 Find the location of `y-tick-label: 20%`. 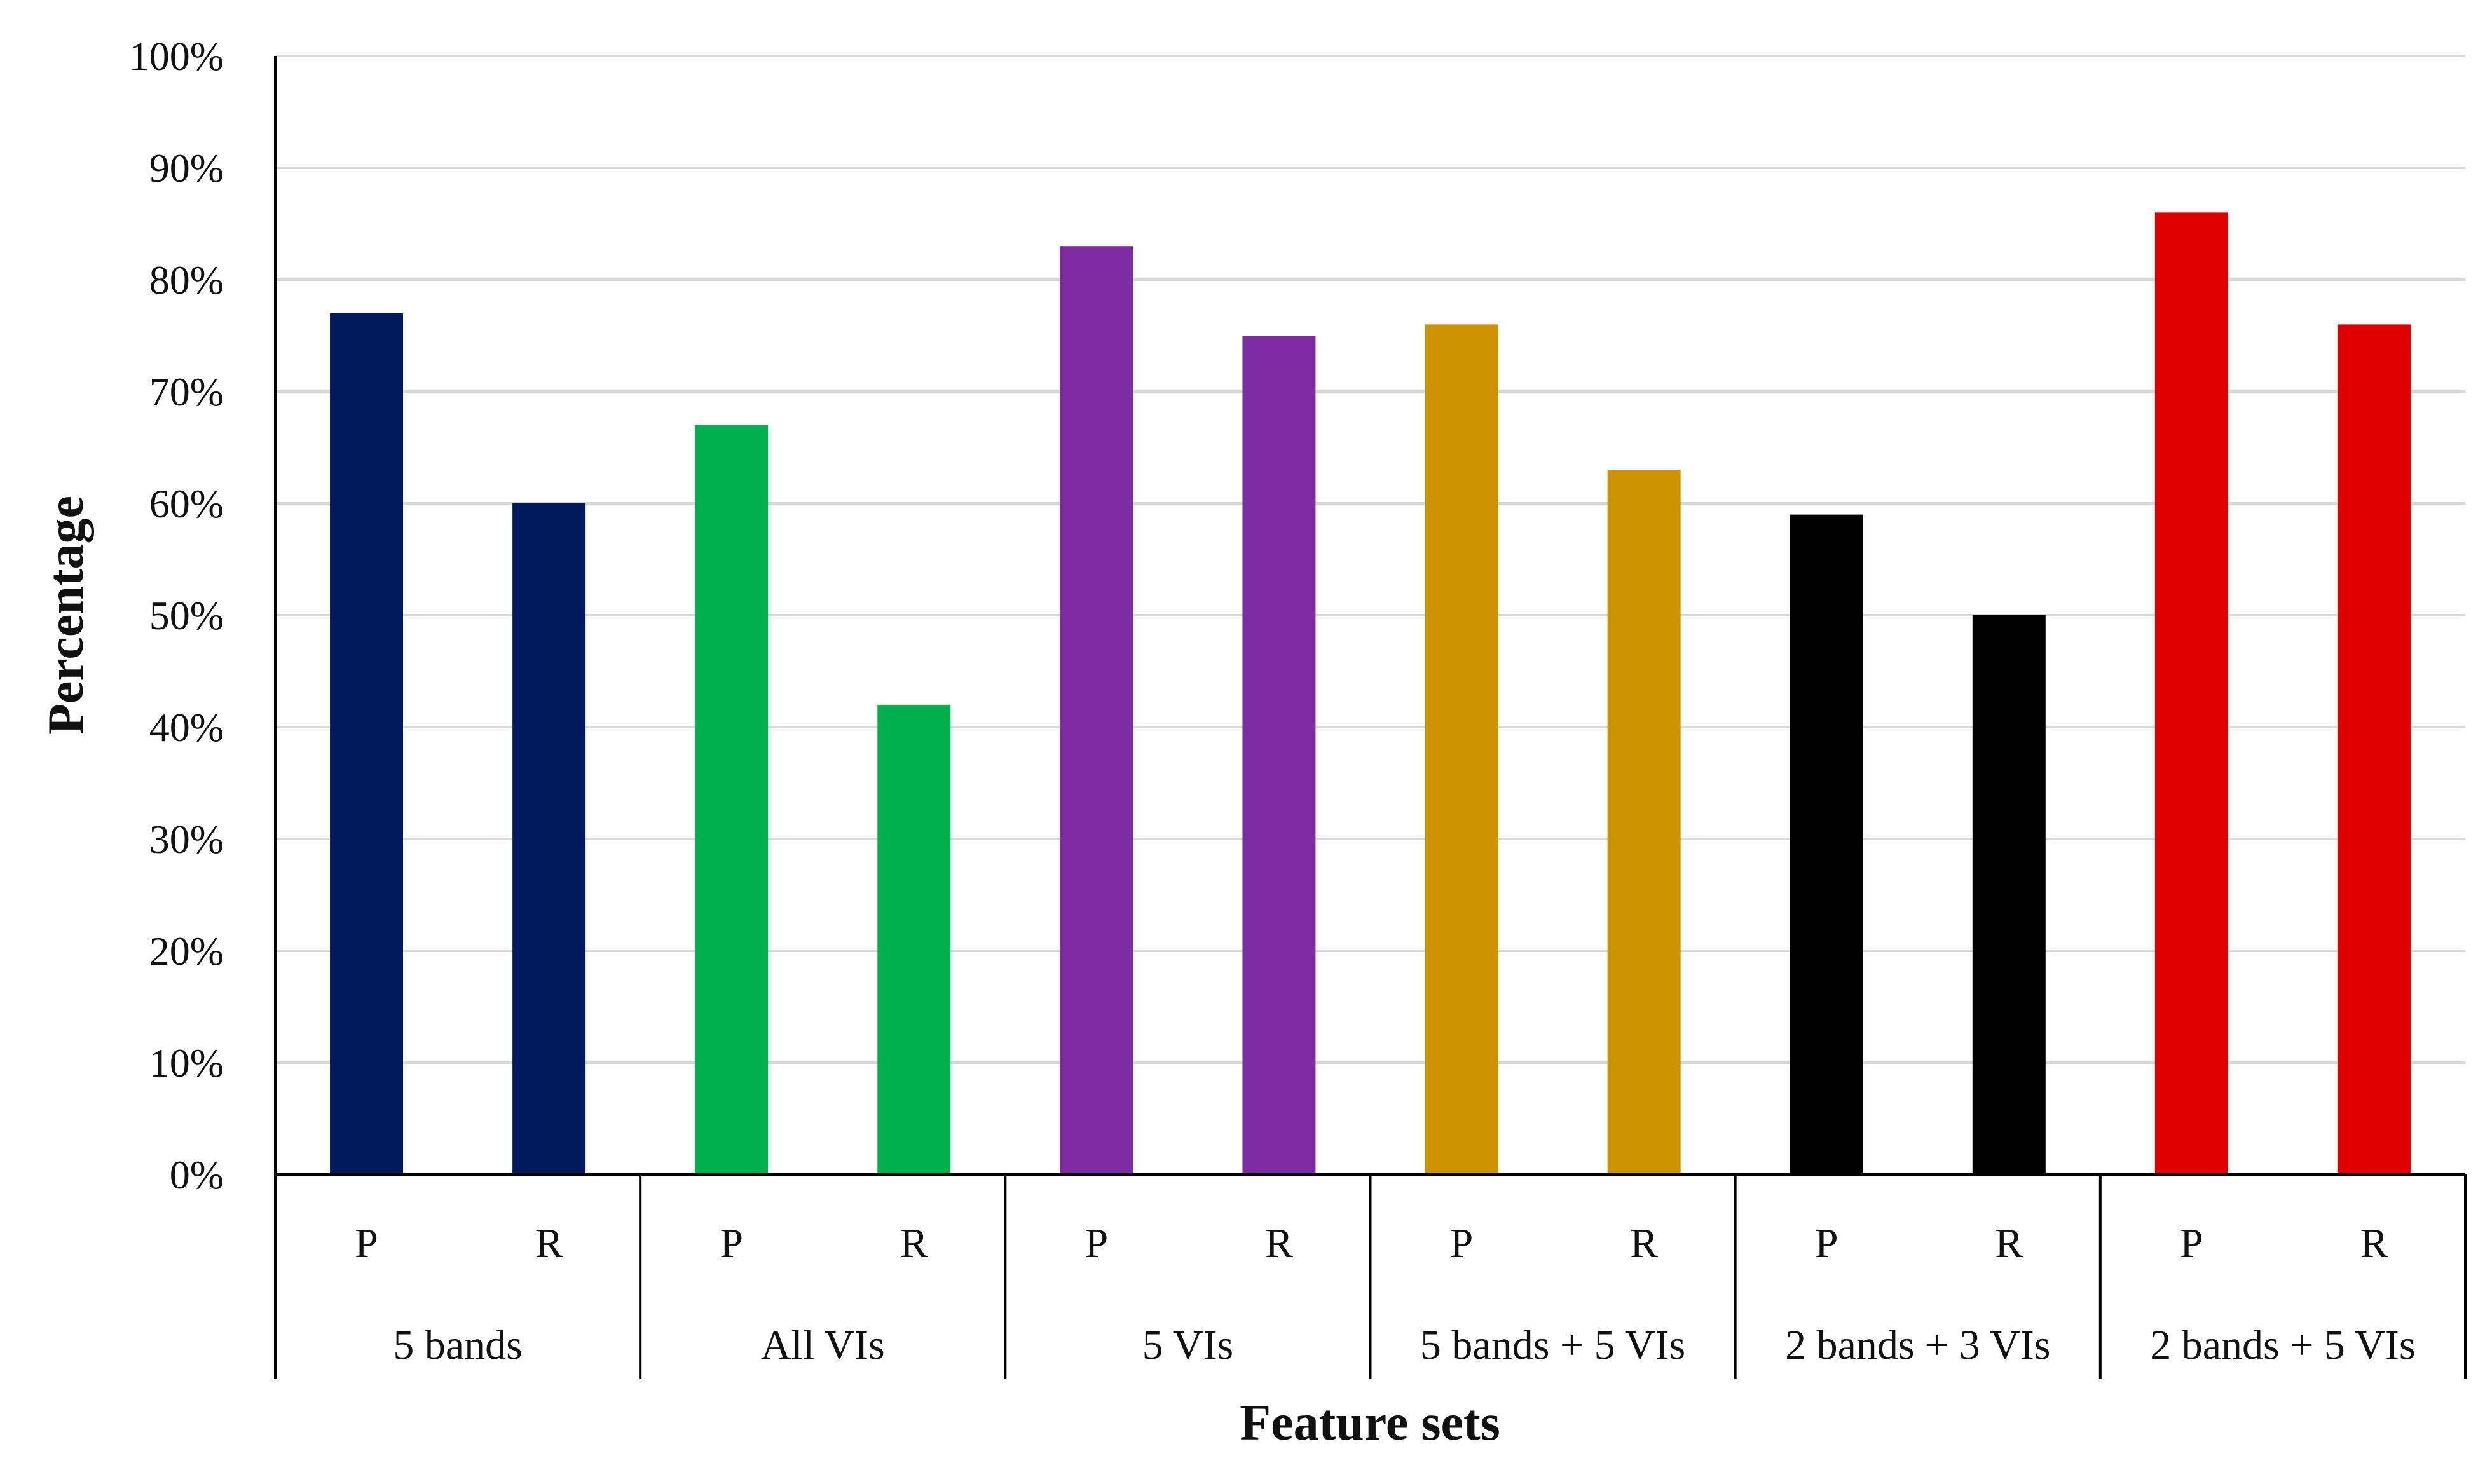

y-tick-label: 20% is located at coordinates (186, 952).